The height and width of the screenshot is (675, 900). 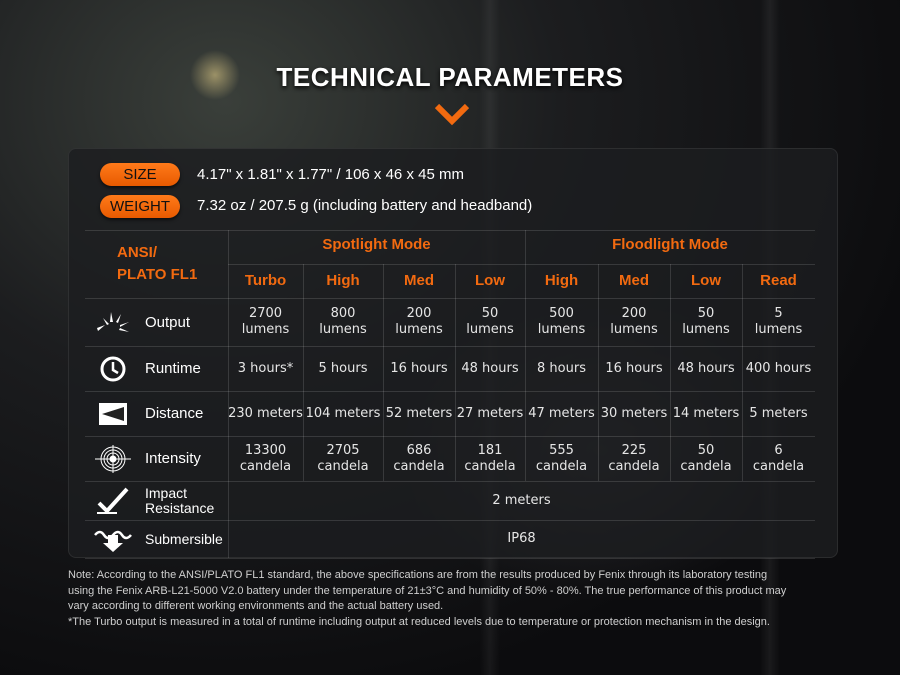 What do you see at coordinates (174, 413) in the screenshot?
I see `row-label: Distance` at bounding box center [174, 413].